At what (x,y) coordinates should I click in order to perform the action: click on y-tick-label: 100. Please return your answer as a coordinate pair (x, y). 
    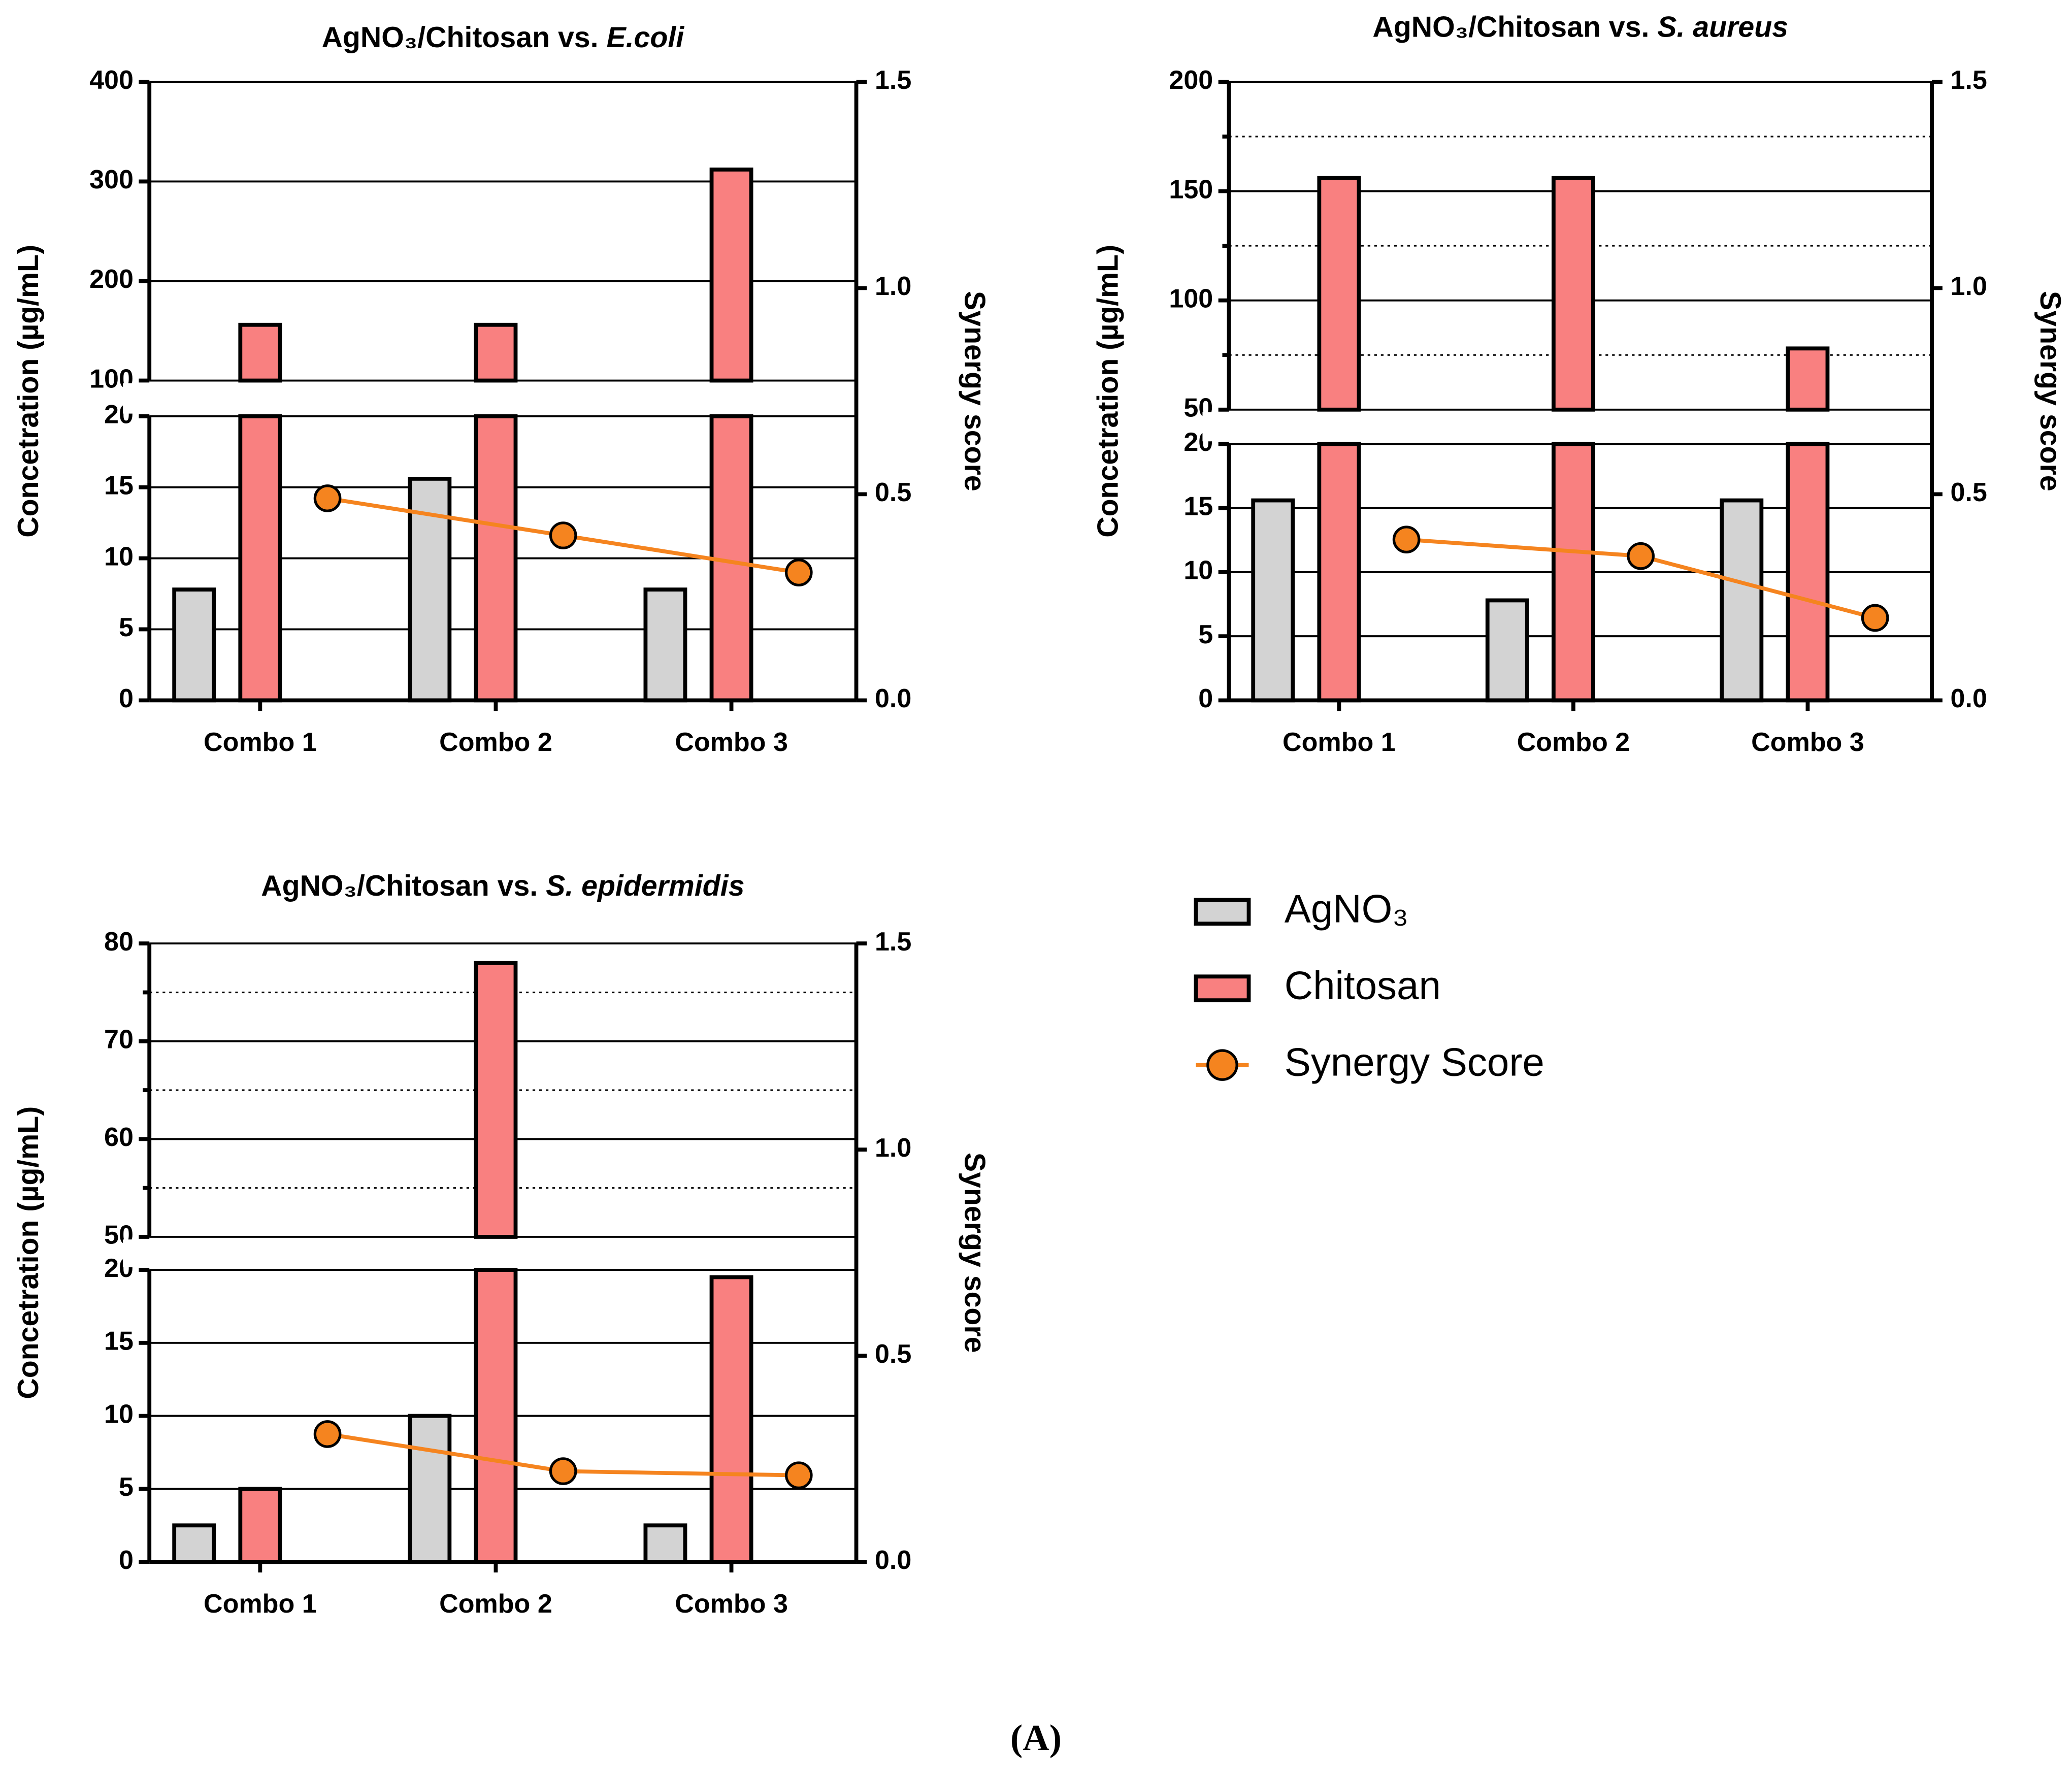
    Looking at the image, I should click on (1191, 298).